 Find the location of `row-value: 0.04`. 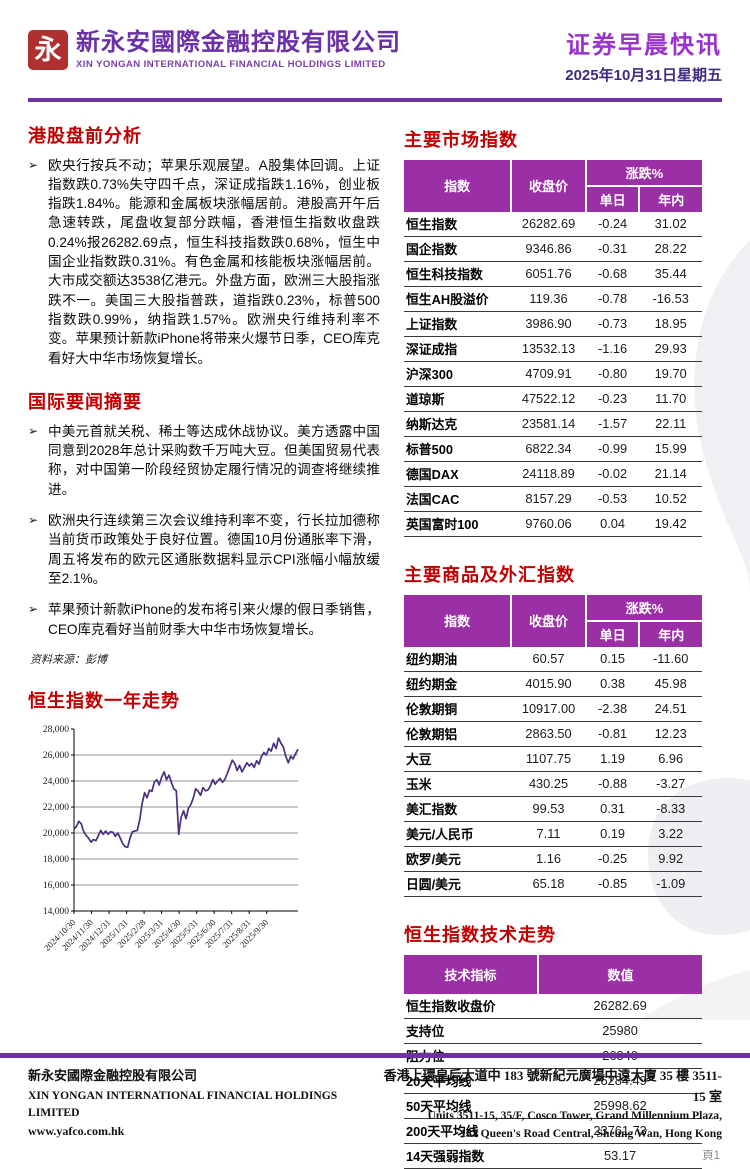

row-value: 0.04 is located at coordinates (612, 524).